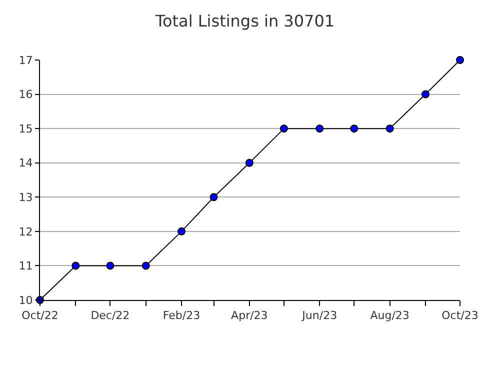  Describe the element at coordinates (25, 266) in the screenshot. I see `y-tick-label: 11` at that location.